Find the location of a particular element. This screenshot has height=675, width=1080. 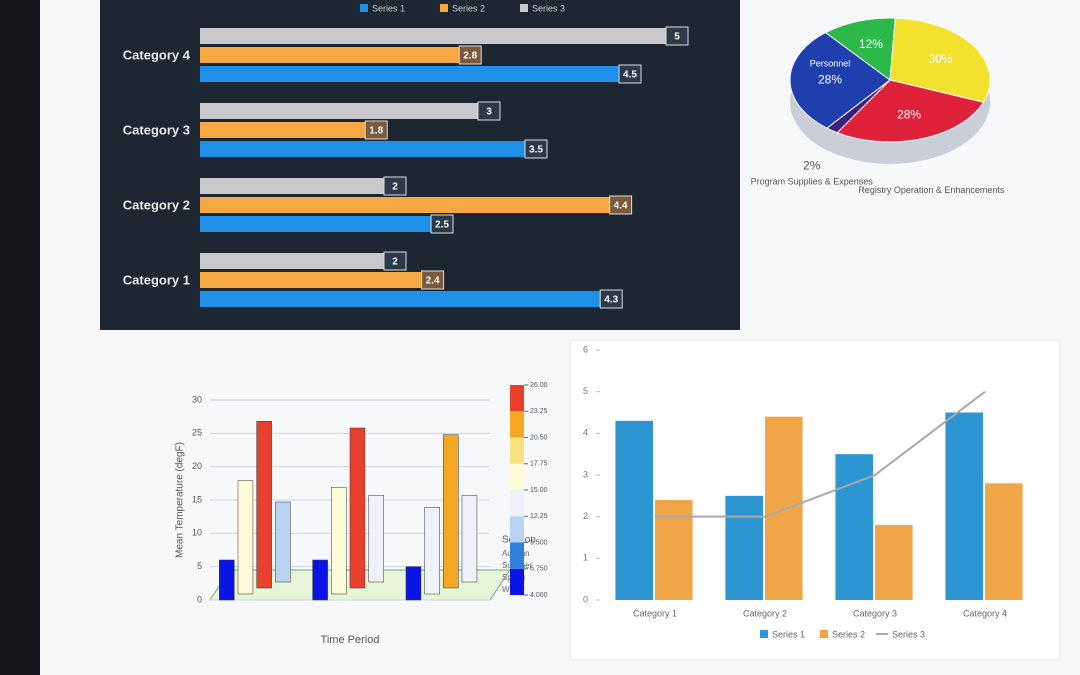

category-label: Registry Operation & Enhancements is located at coordinates (931, 190).